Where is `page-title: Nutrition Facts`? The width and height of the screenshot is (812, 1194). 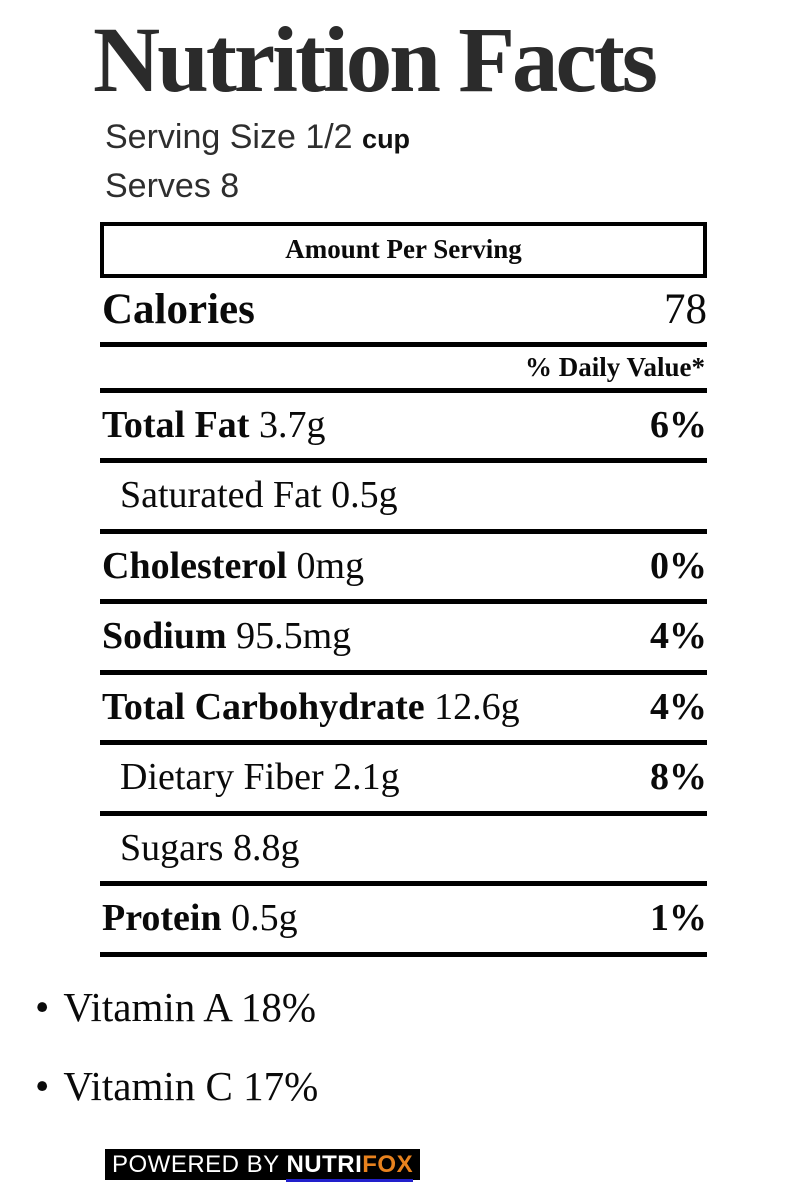
page-title: Nutrition Facts is located at coordinates (375, 60).